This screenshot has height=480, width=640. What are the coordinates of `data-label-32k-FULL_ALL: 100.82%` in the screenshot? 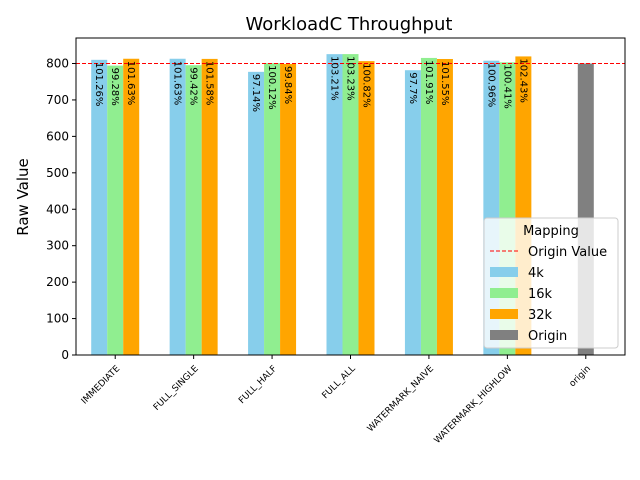 It's located at (366, 85).